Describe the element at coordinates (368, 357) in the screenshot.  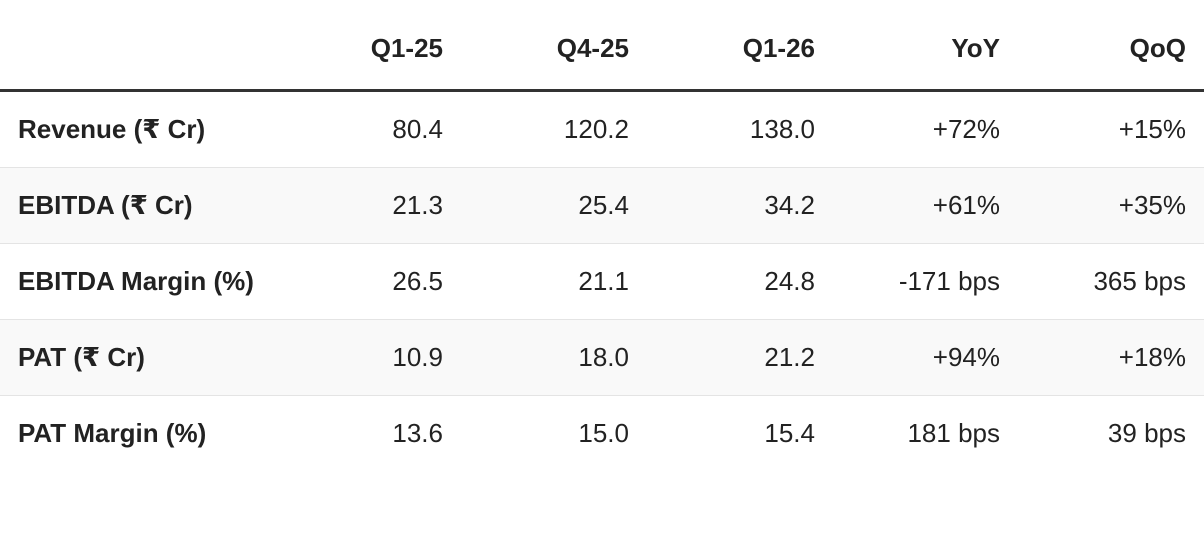
I see `table-cell: 10.9` at that location.